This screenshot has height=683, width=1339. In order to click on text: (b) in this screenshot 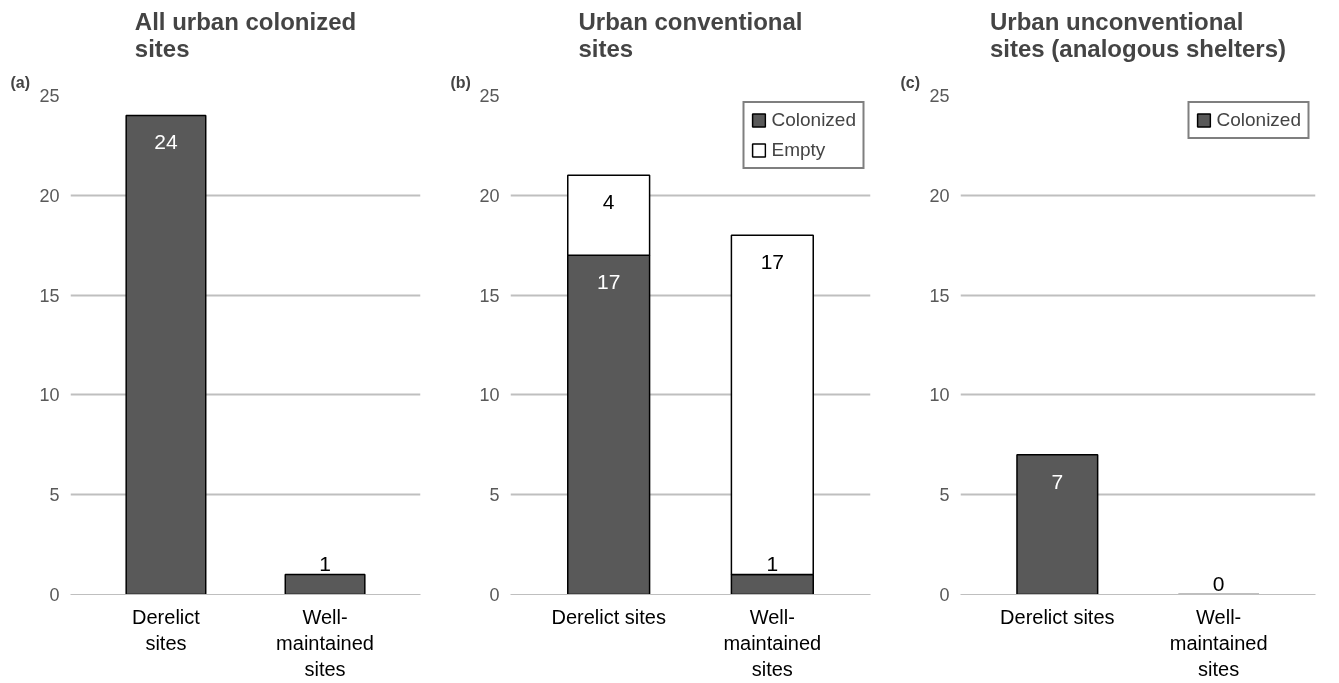, I will do `click(460, 82)`.